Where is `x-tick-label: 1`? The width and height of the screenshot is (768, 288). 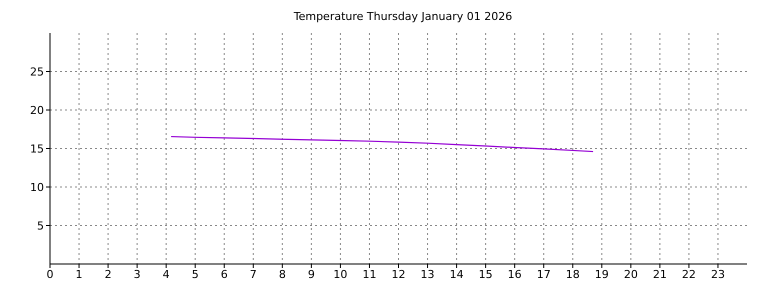 x-tick-label: 1 is located at coordinates (79, 274).